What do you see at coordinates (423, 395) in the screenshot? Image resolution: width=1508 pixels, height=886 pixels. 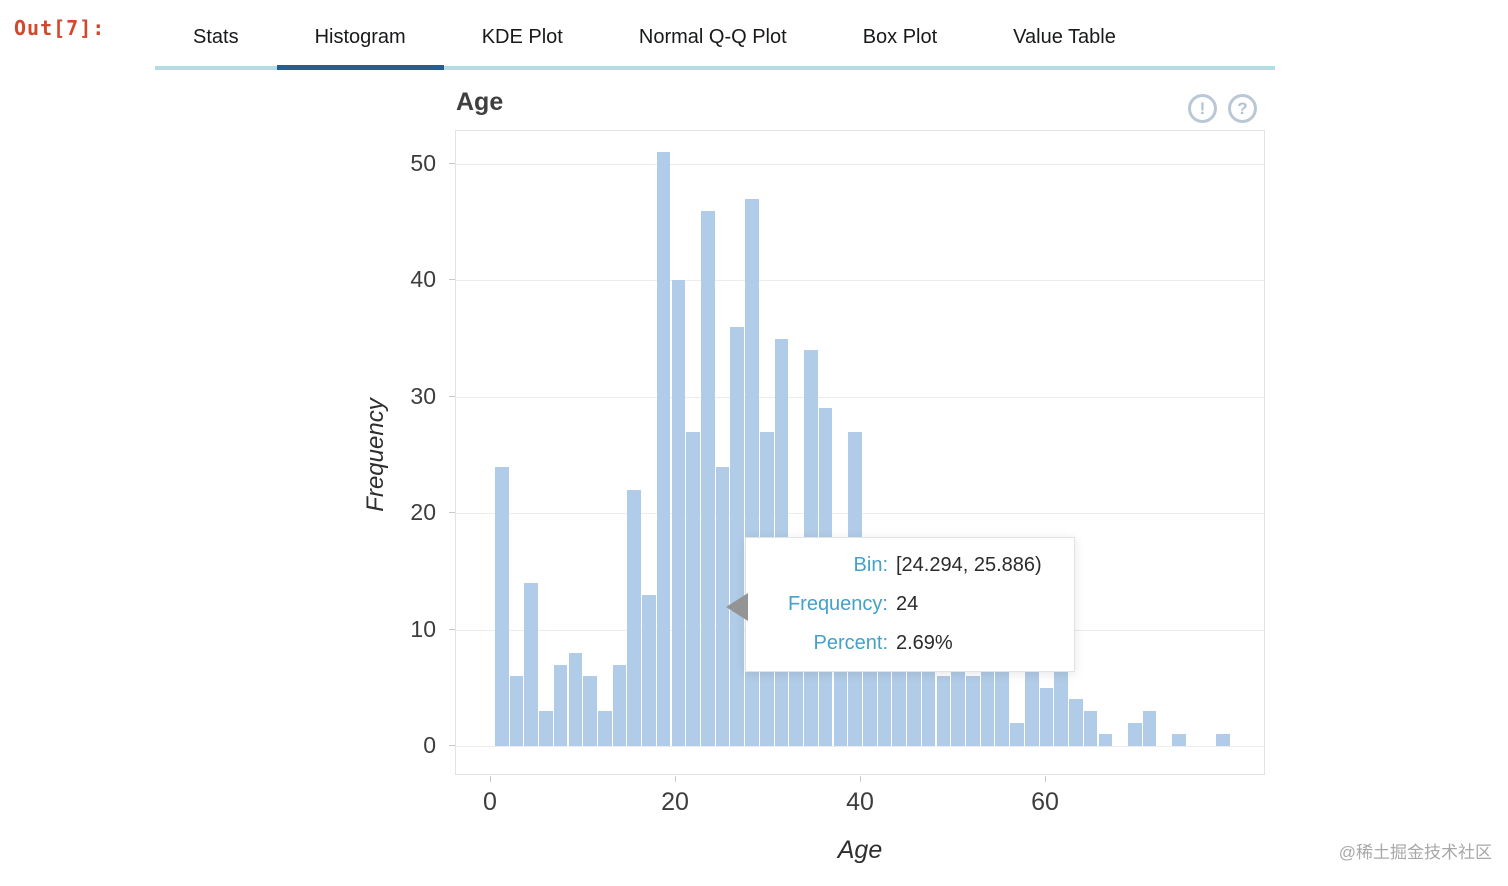 I see `y-tick-label: 30` at bounding box center [423, 395].